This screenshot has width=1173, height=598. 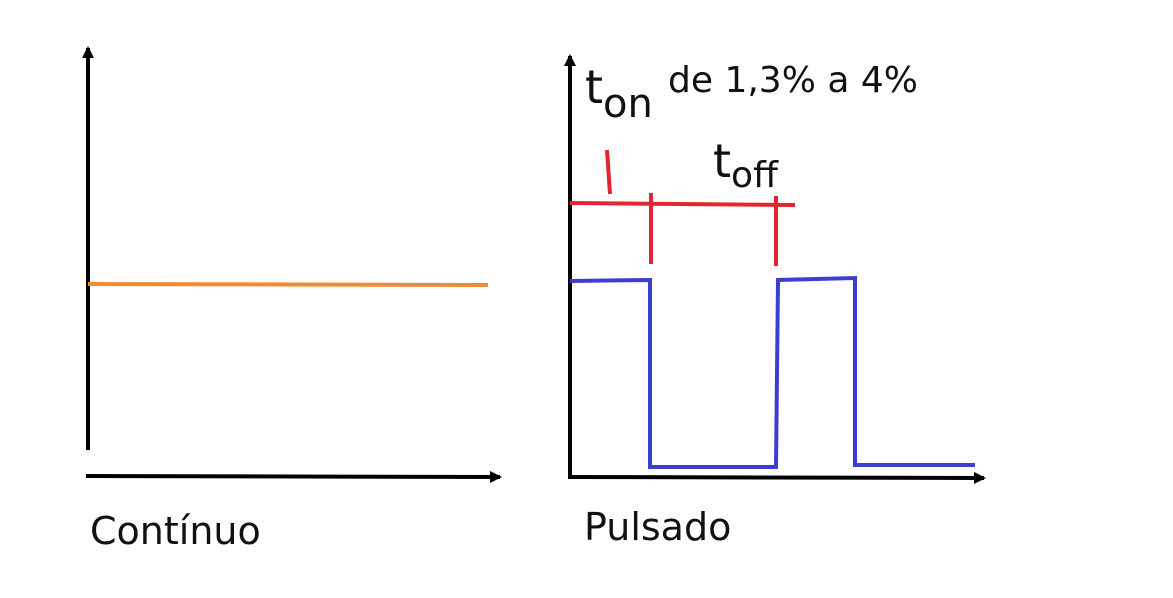 What do you see at coordinates (619, 93) in the screenshot?
I see `ton-label: ton` at bounding box center [619, 93].